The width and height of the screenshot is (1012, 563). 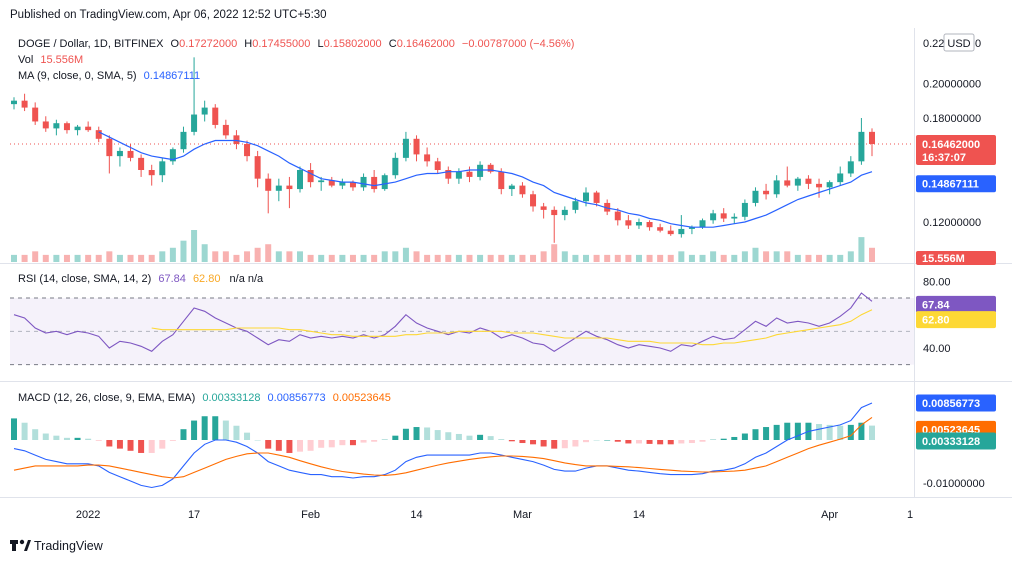 What do you see at coordinates (956, 403) in the screenshot?
I see `macd-tag-bg` at bounding box center [956, 403].